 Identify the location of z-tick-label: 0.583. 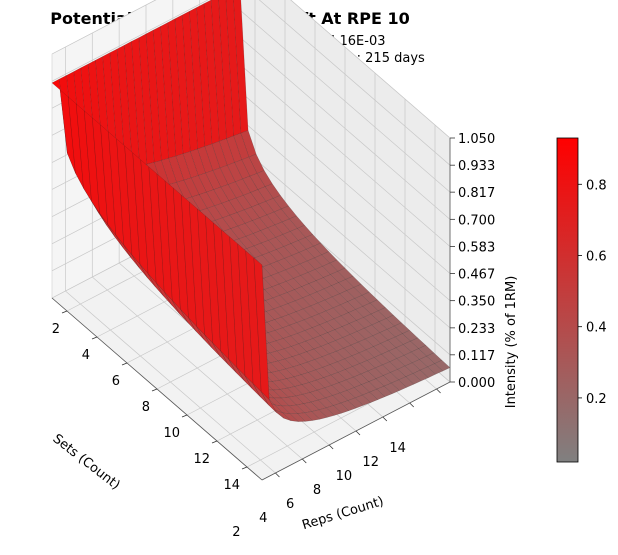
(476, 248).